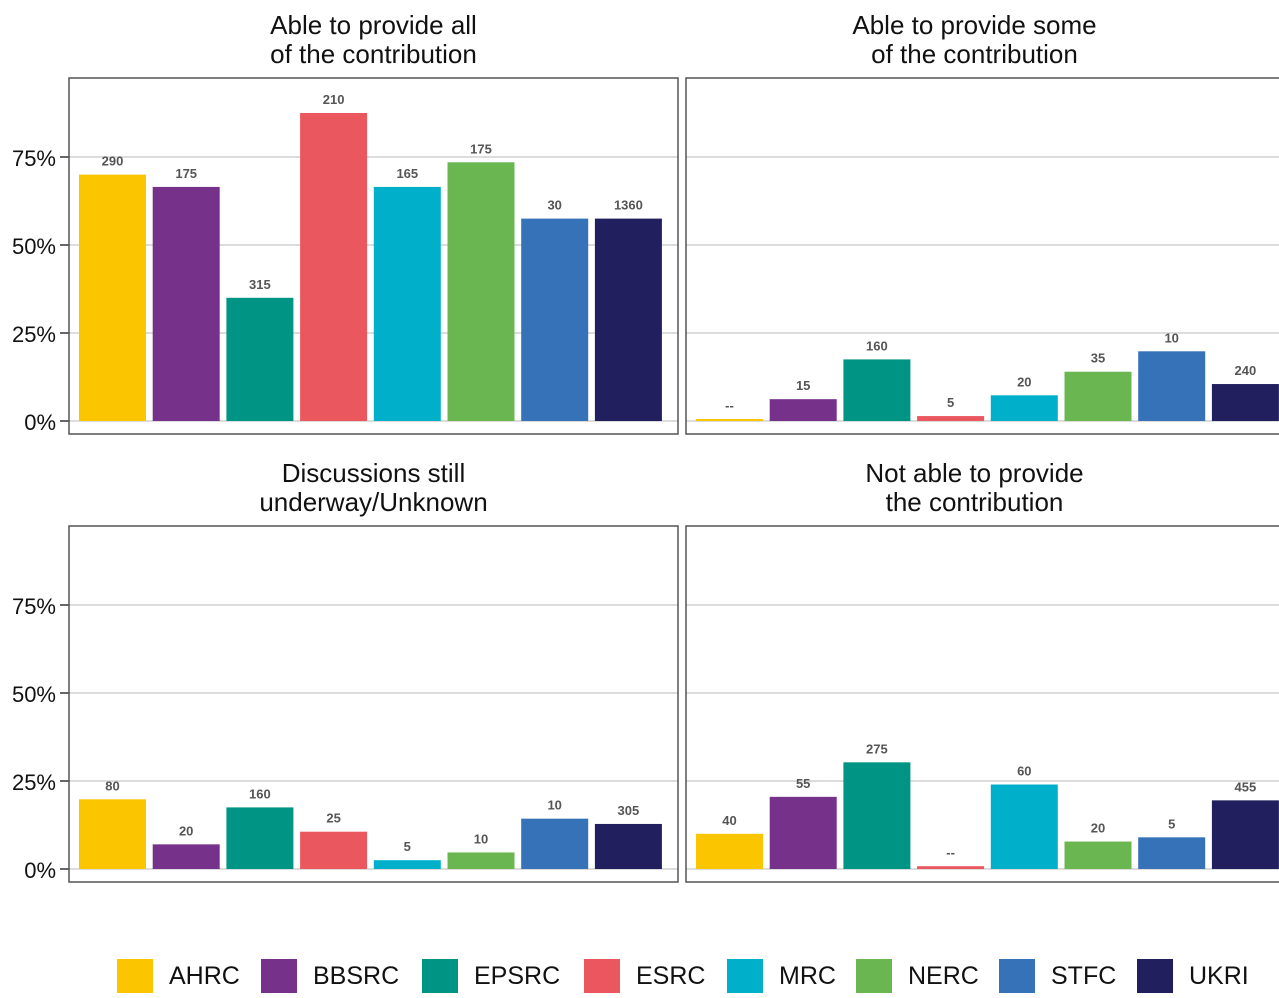  Describe the element at coordinates (1098, 855) in the screenshot. I see `panel-4-bar-nerc` at that location.